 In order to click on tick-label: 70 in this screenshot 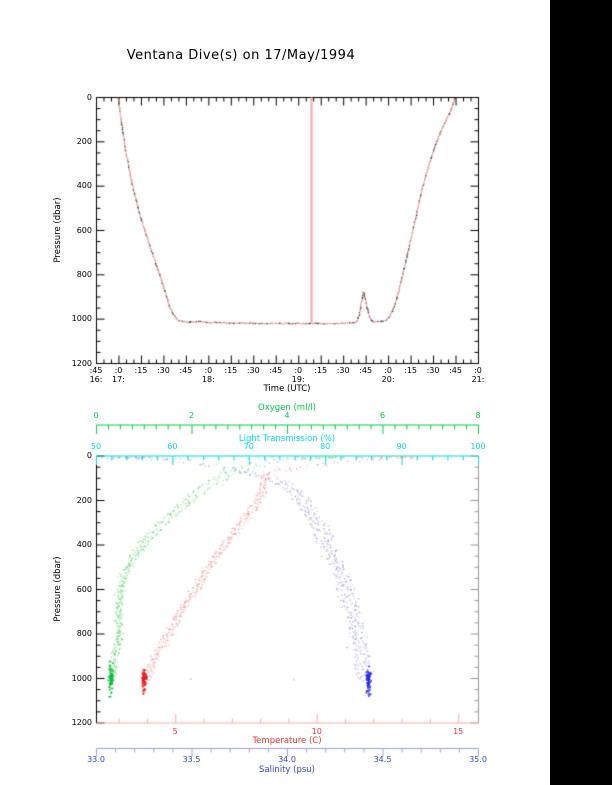, I will do `click(248, 446)`.